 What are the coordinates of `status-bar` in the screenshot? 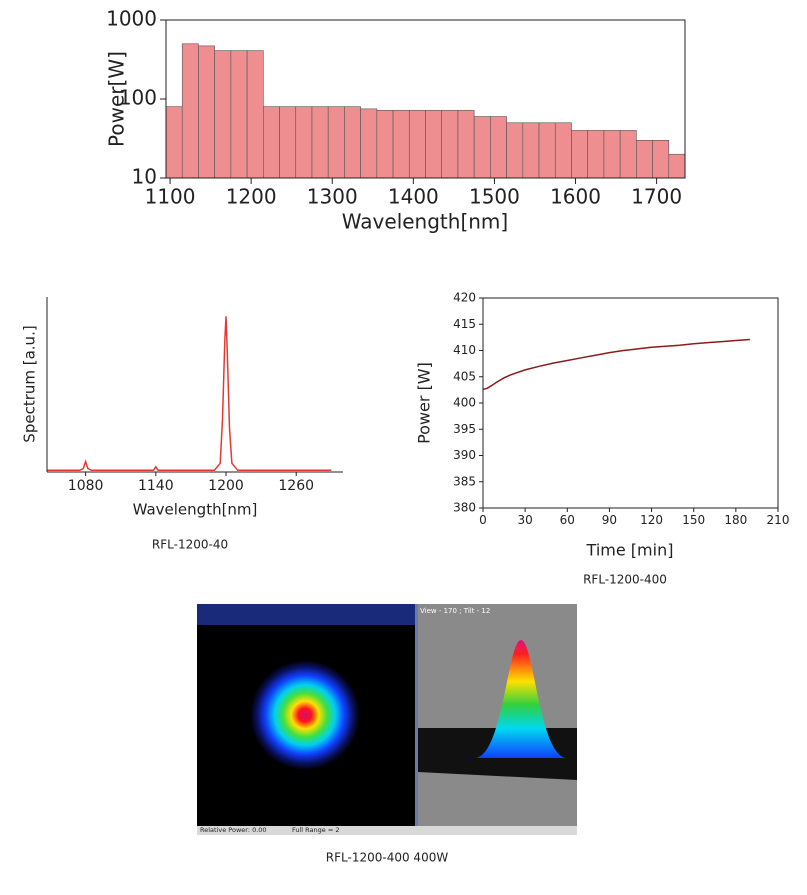 It's located at (387, 830).